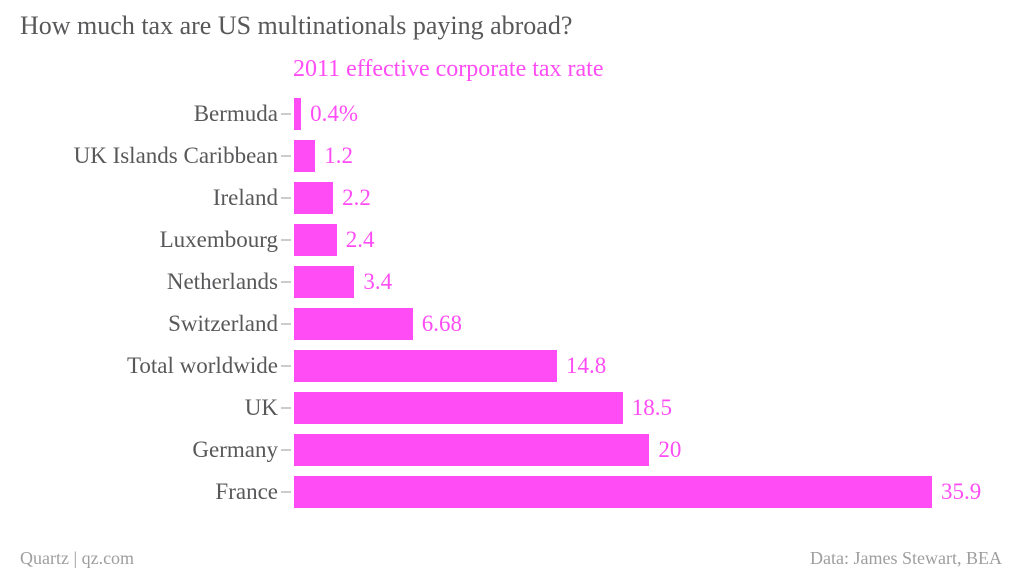 The width and height of the screenshot is (1024, 575). I want to click on chart-row: Ireland 2.2, so click(512, 198).